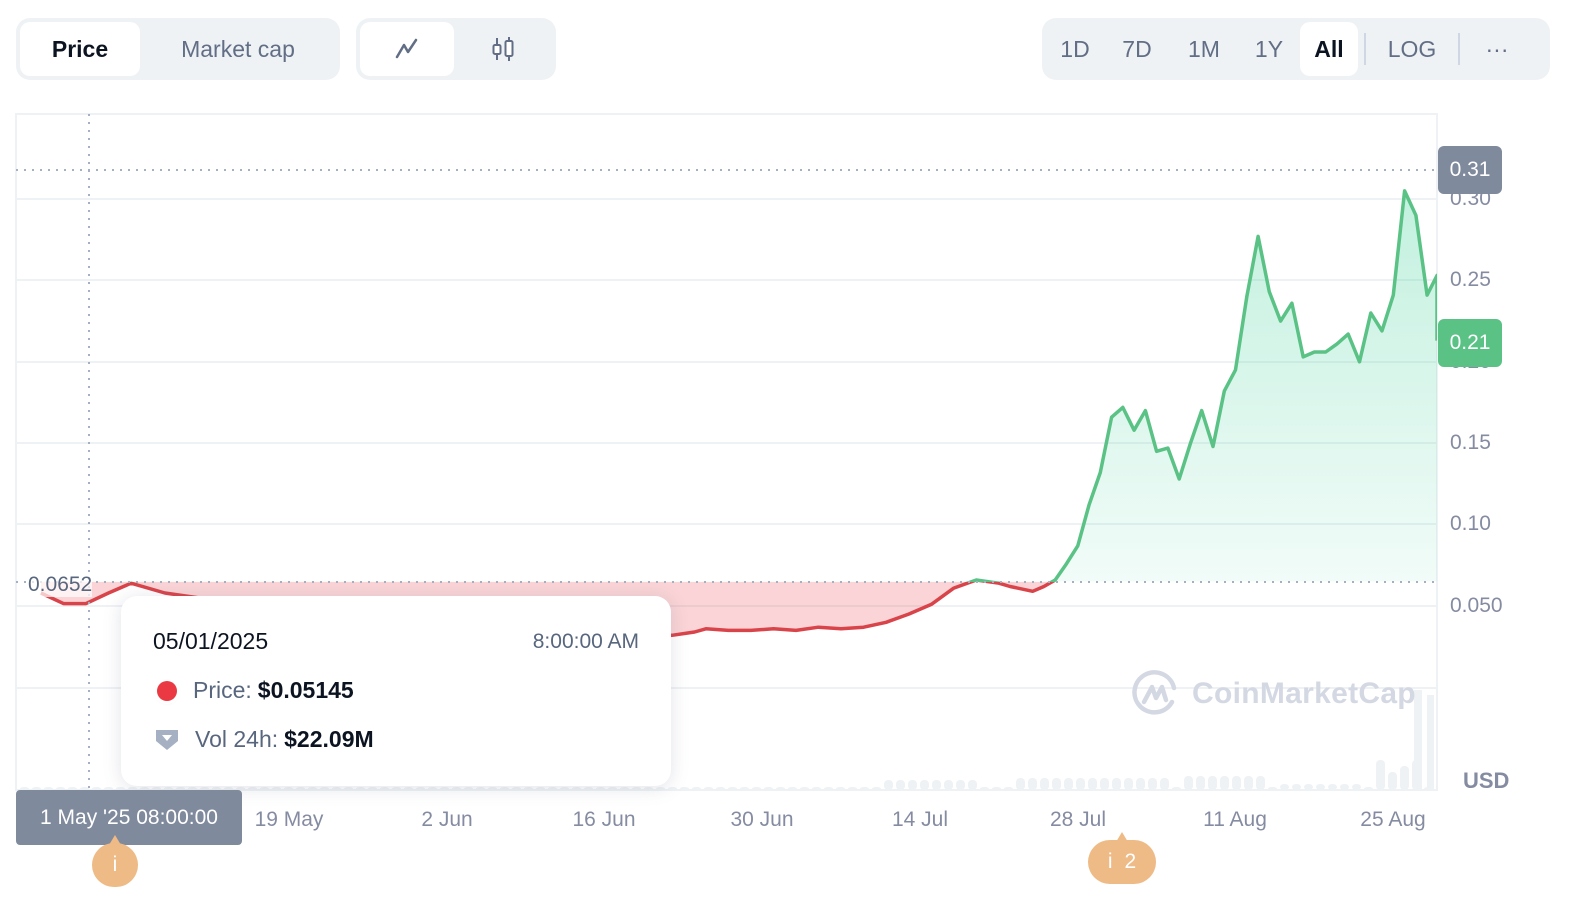  What do you see at coordinates (1154, 692) in the screenshot?
I see `coinmarketcap-logo-icon` at bounding box center [1154, 692].